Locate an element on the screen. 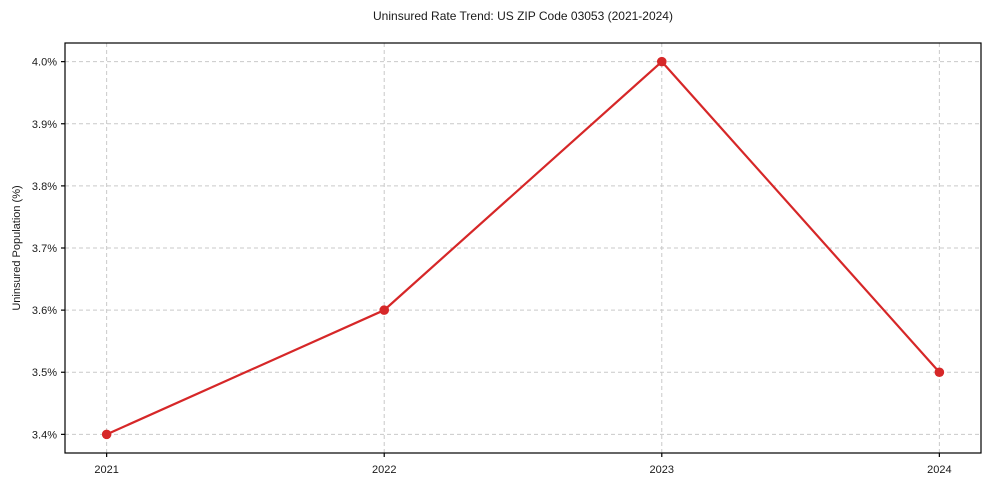  y-tick-label: 3.4% is located at coordinates (44, 435).